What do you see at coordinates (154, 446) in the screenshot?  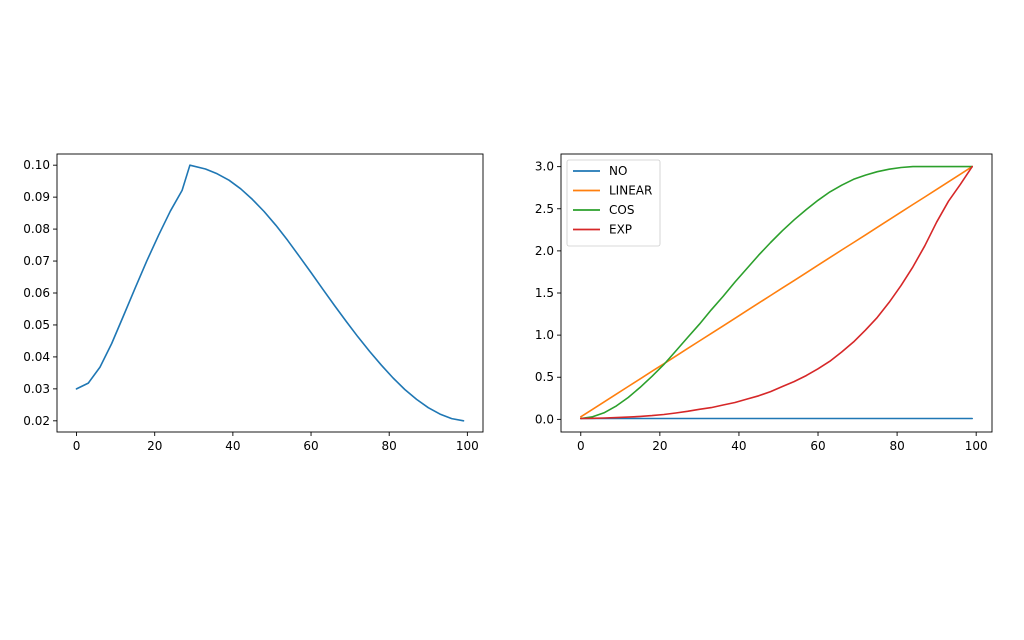 I see `left-x-tick-label: 20` at bounding box center [154, 446].